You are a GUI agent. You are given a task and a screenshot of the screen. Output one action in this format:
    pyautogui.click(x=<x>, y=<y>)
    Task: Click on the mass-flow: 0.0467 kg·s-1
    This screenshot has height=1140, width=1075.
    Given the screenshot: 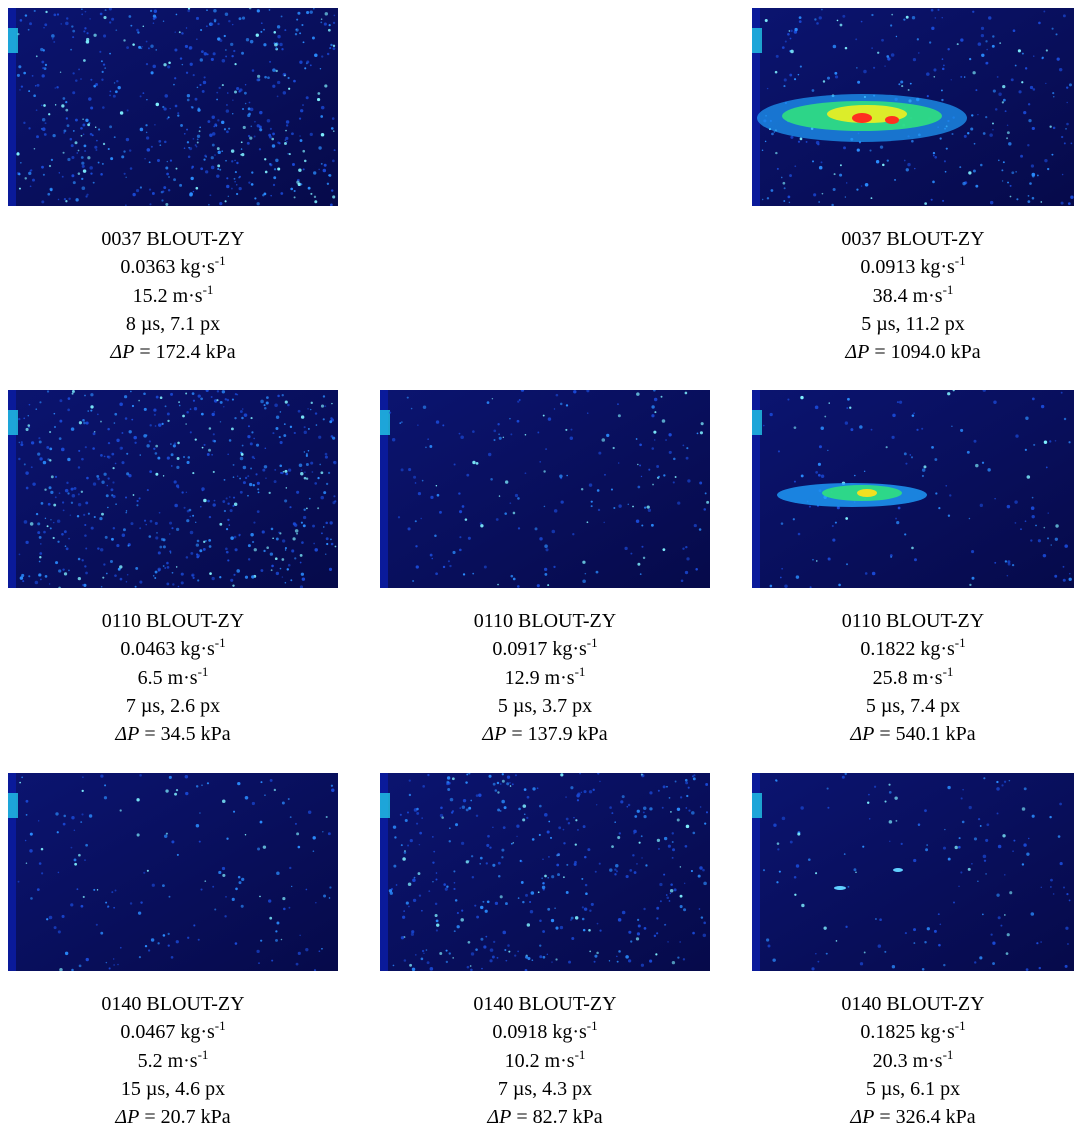 What is the action you would take?
    pyautogui.click(x=173, y=1032)
    